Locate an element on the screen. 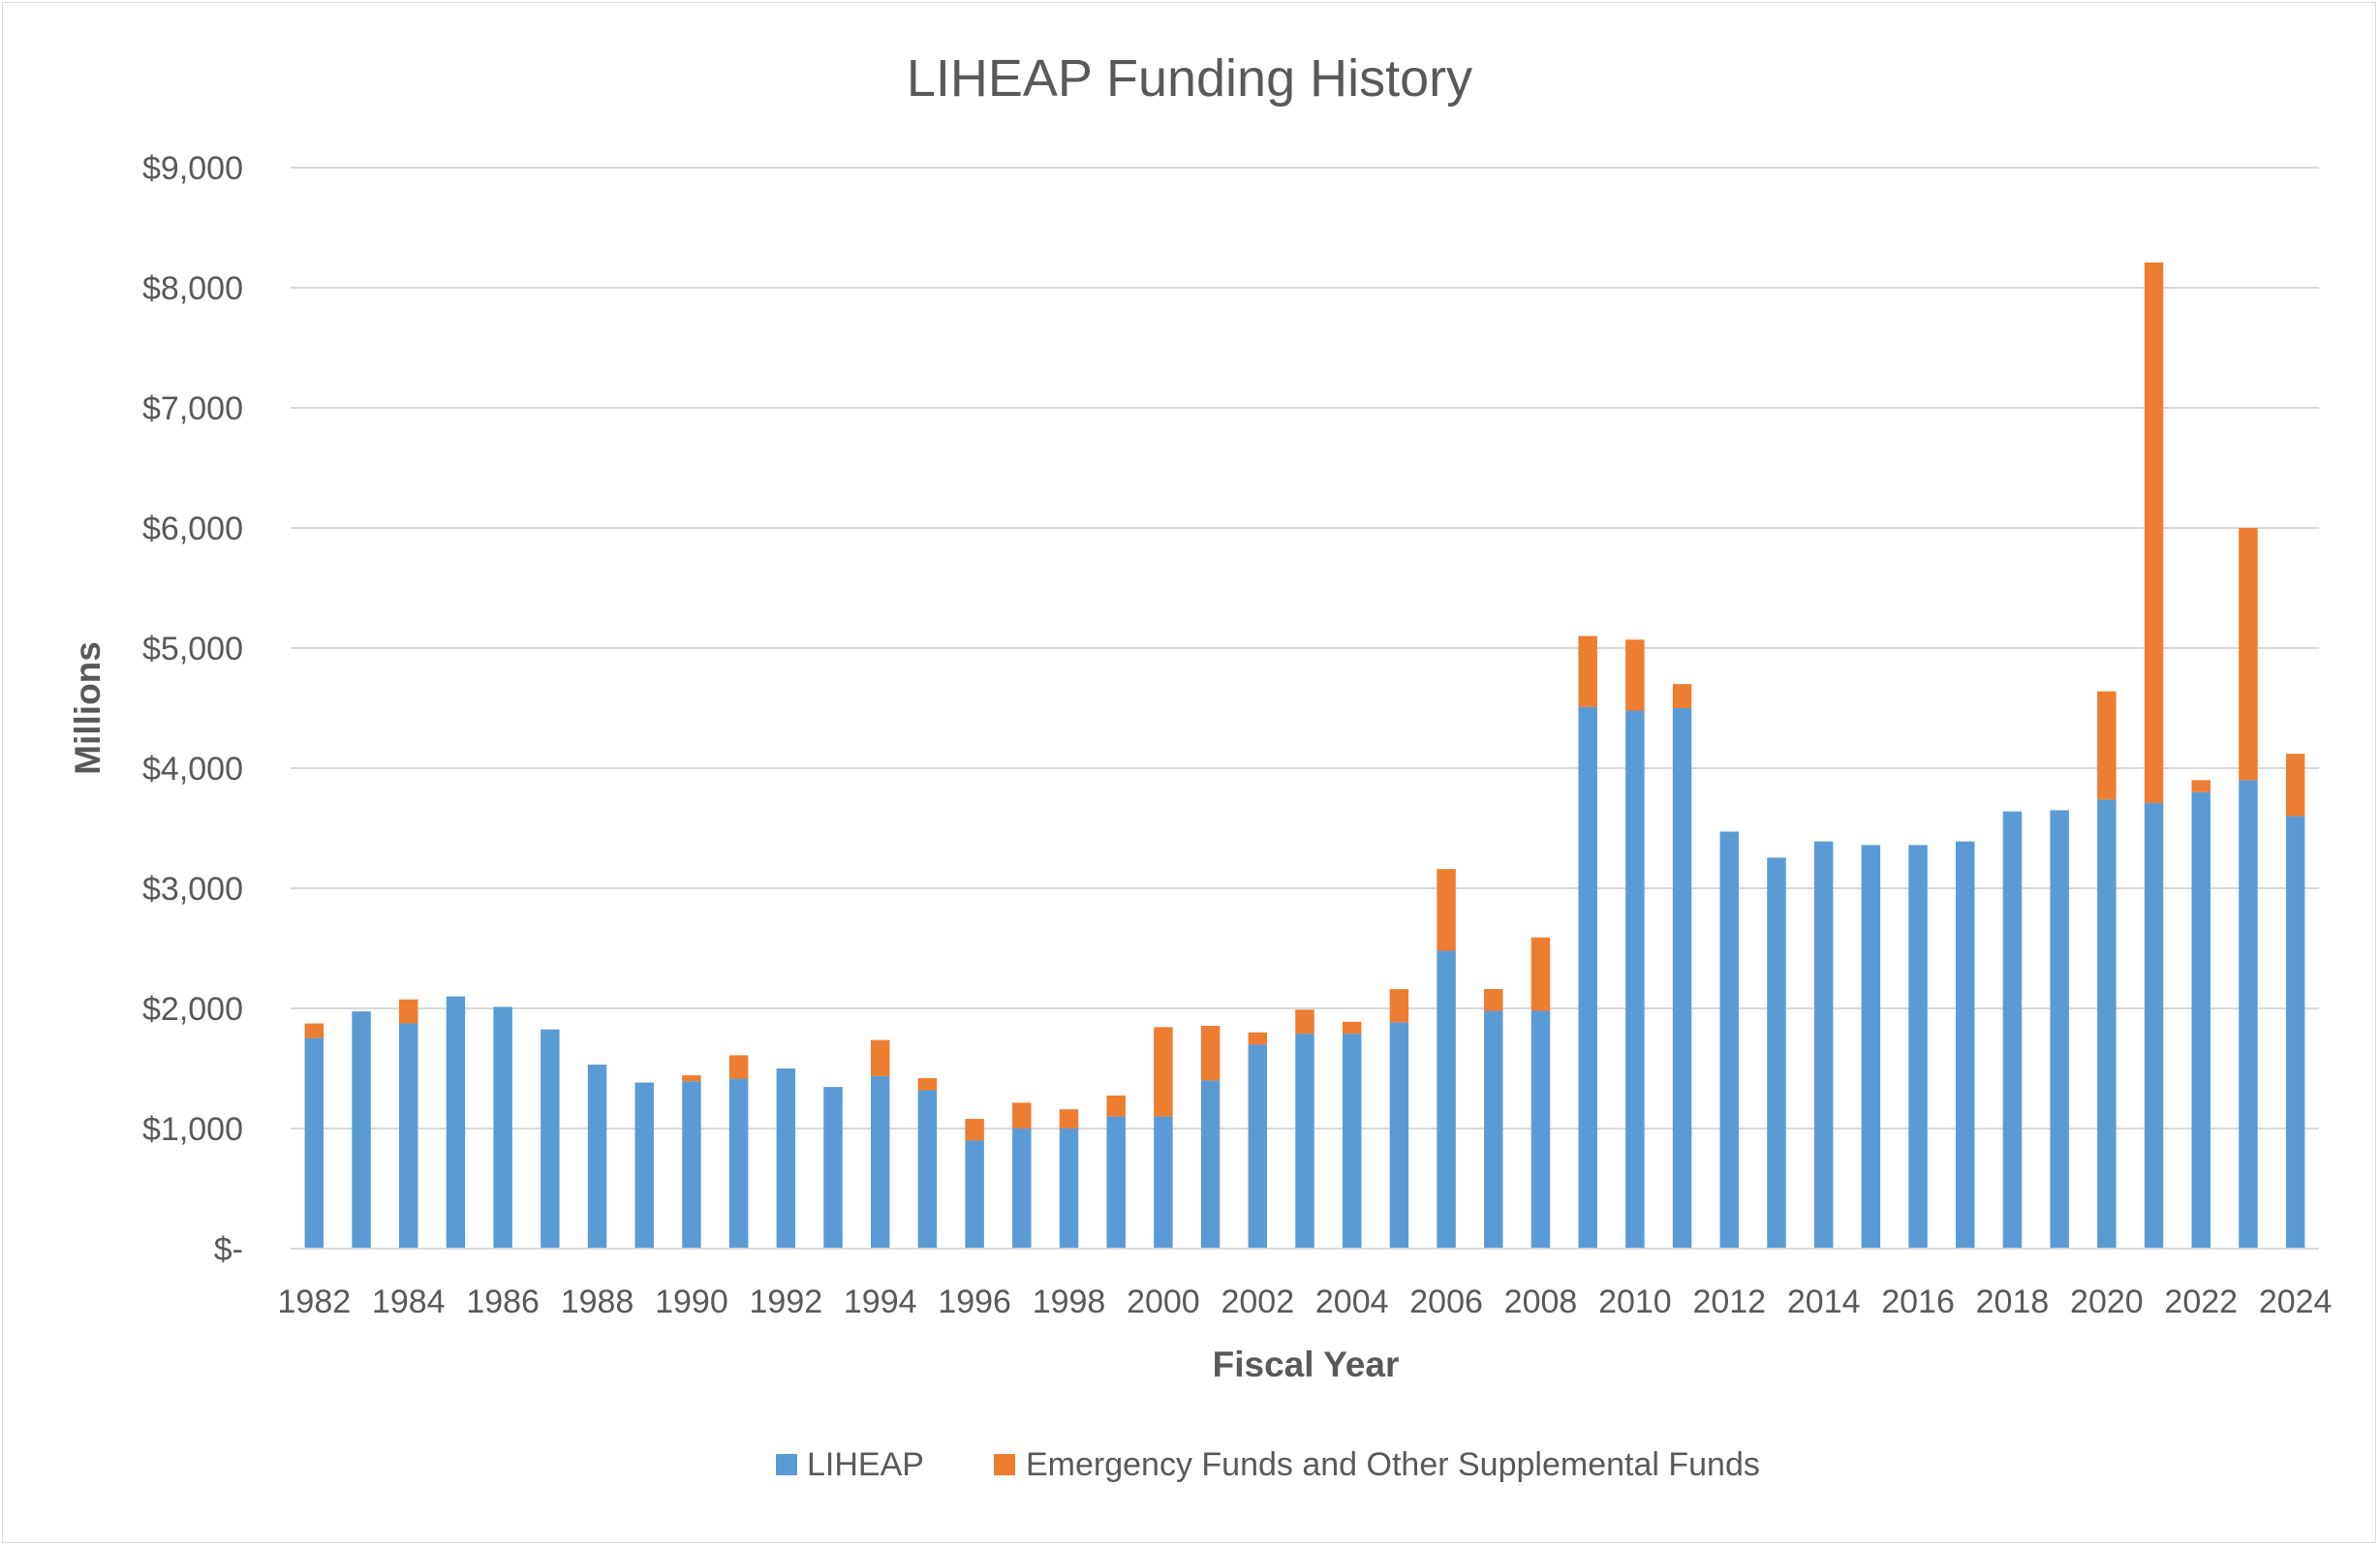 The height and width of the screenshot is (1547, 2380). liheap-bar-2009 is located at coordinates (1588, 978).